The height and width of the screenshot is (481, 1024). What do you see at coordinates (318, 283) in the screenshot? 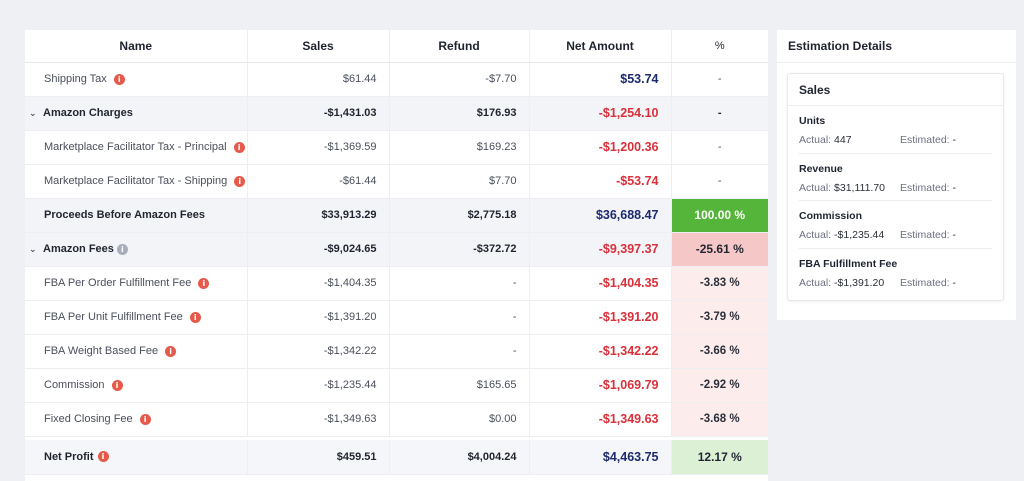
I see `sales-cell: -$1,404.35` at bounding box center [318, 283].